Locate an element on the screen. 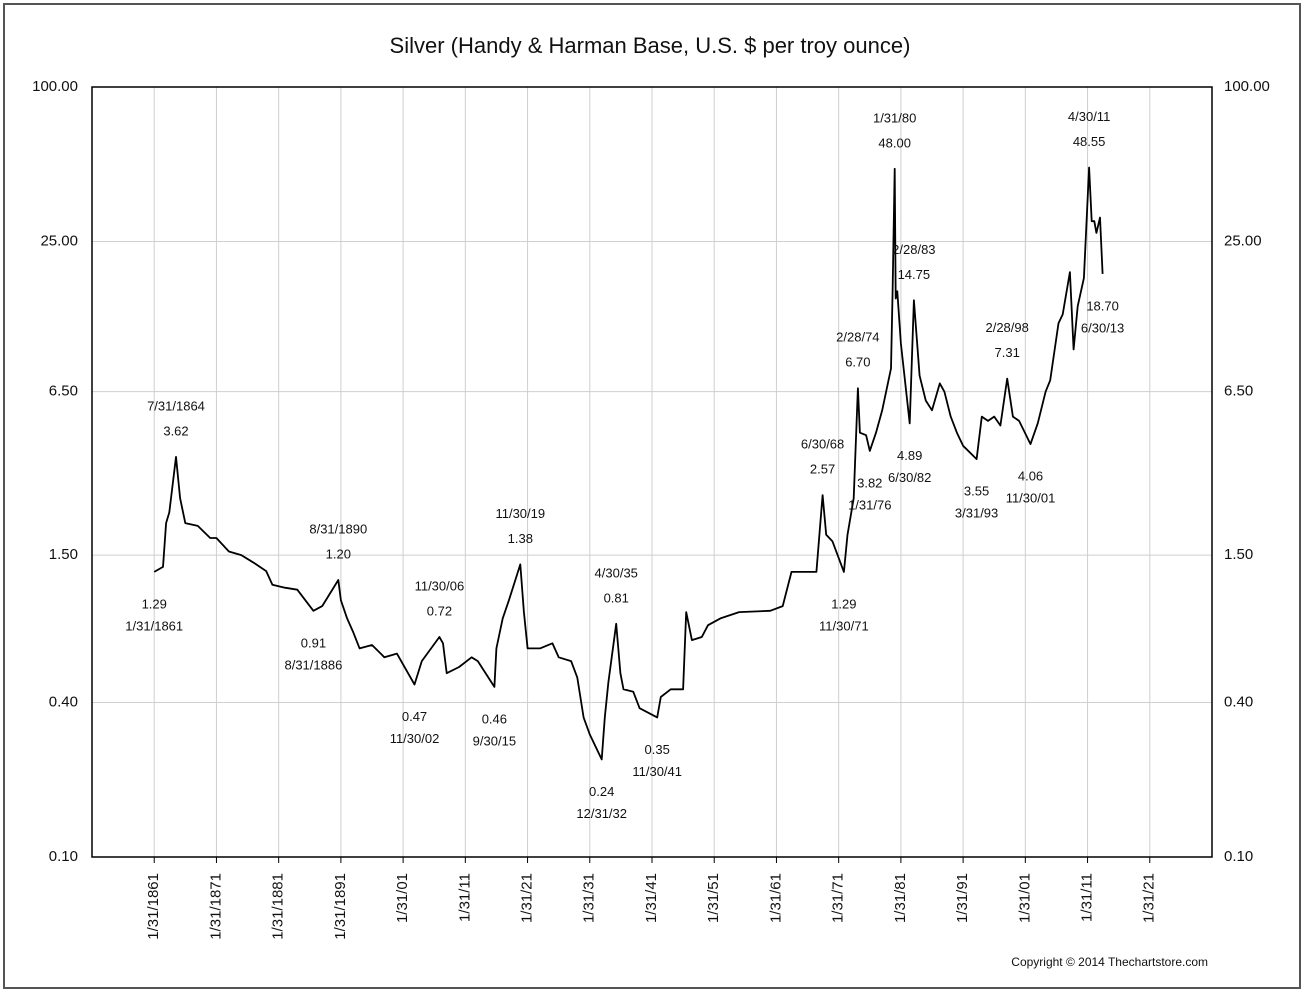 The height and width of the screenshot is (993, 1306). y-tick-label: 25.00 is located at coordinates (59, 240).